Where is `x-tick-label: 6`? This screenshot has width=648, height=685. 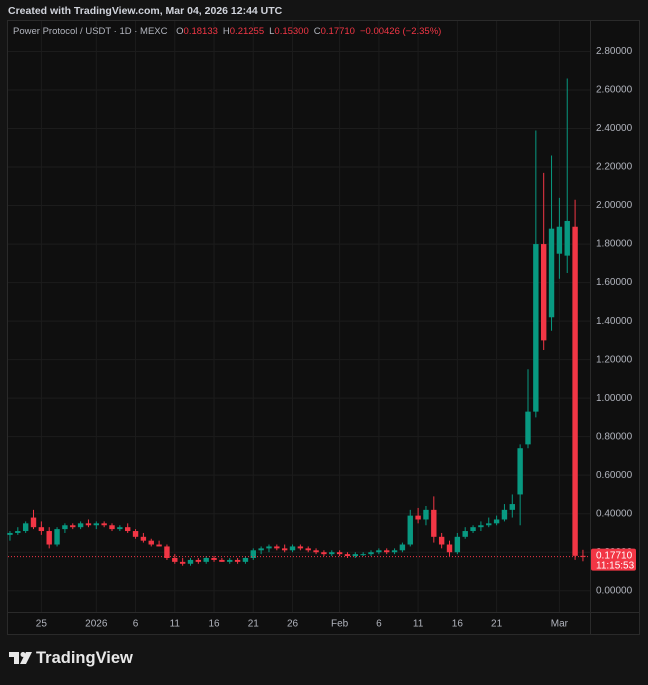 x-tick-label: 6 is located at coordinates (379, 624).